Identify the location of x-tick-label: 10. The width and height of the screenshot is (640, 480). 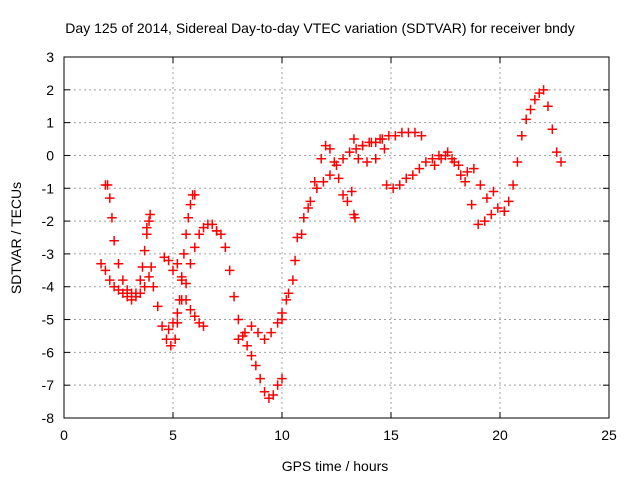
(282, 435).